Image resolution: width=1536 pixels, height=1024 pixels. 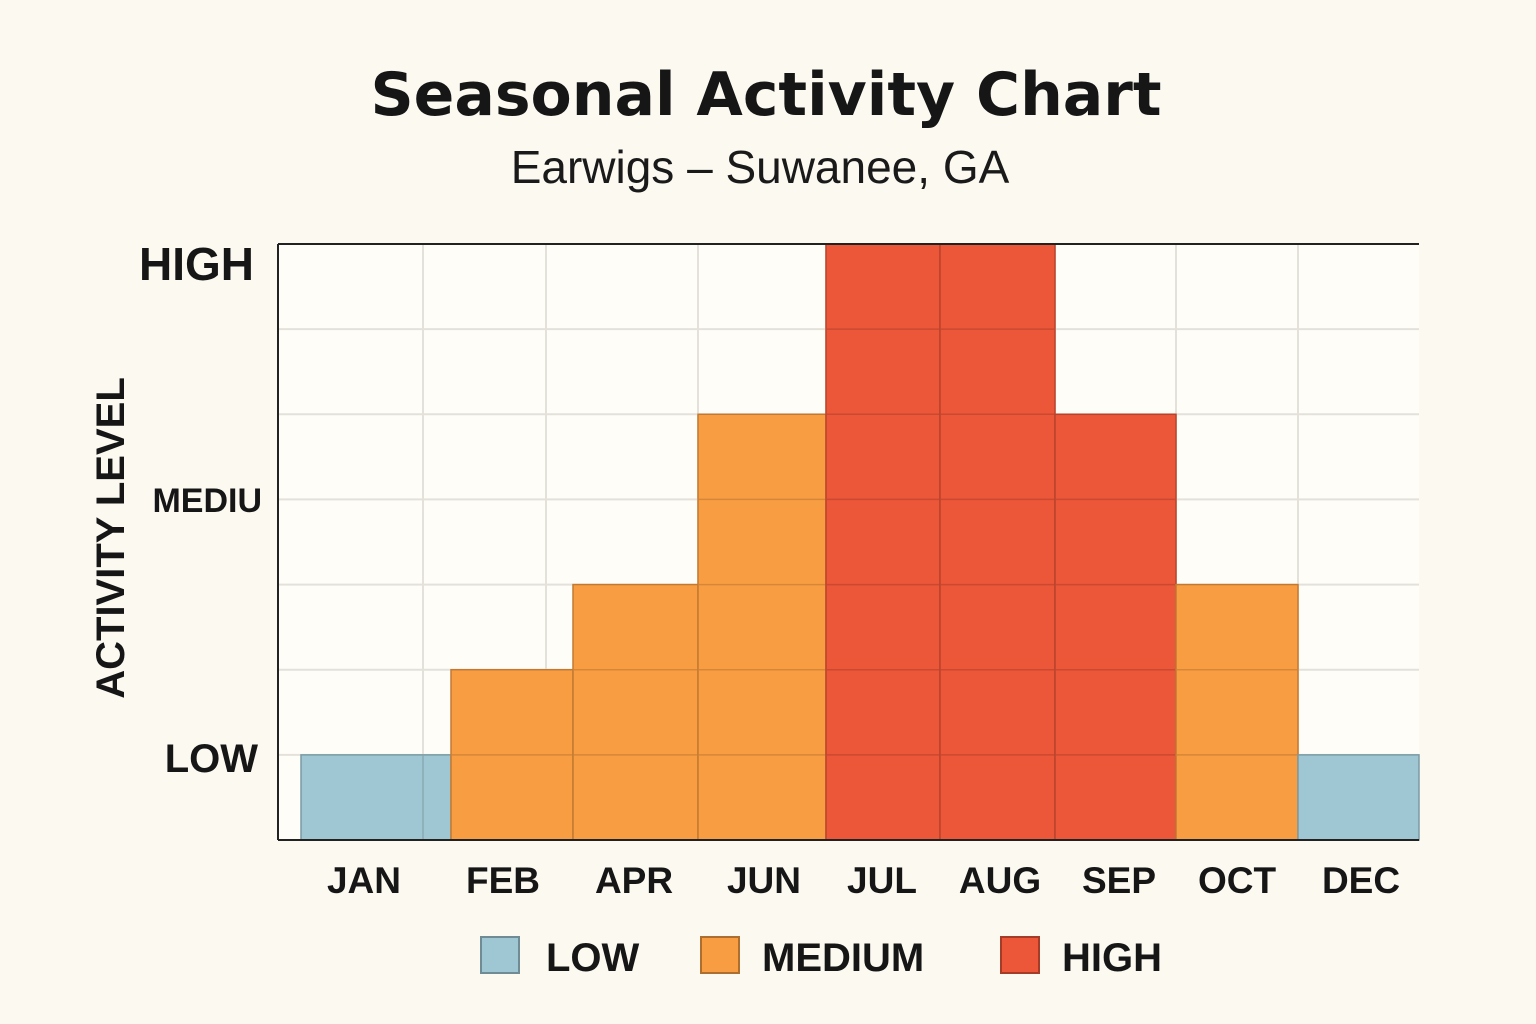 I want to click on y-tick-low: LOW, so click(x=212, y=759).